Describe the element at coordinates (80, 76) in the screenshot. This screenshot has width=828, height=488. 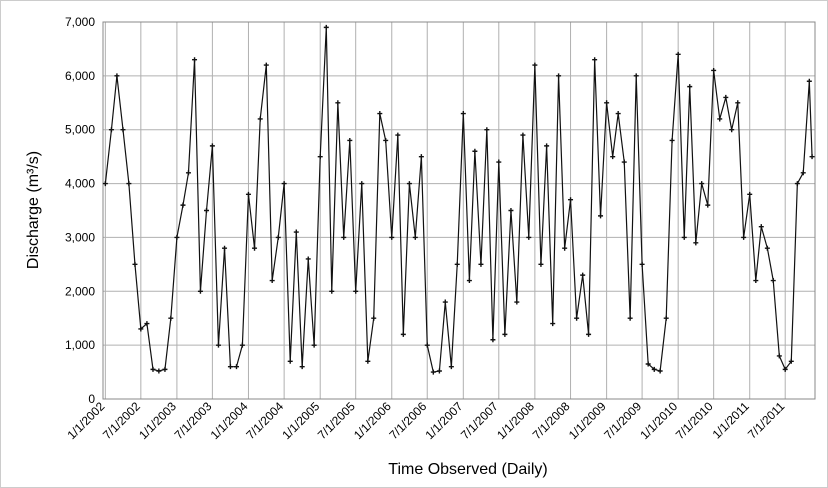
I see `y-tick-label: 6,000` at that location.